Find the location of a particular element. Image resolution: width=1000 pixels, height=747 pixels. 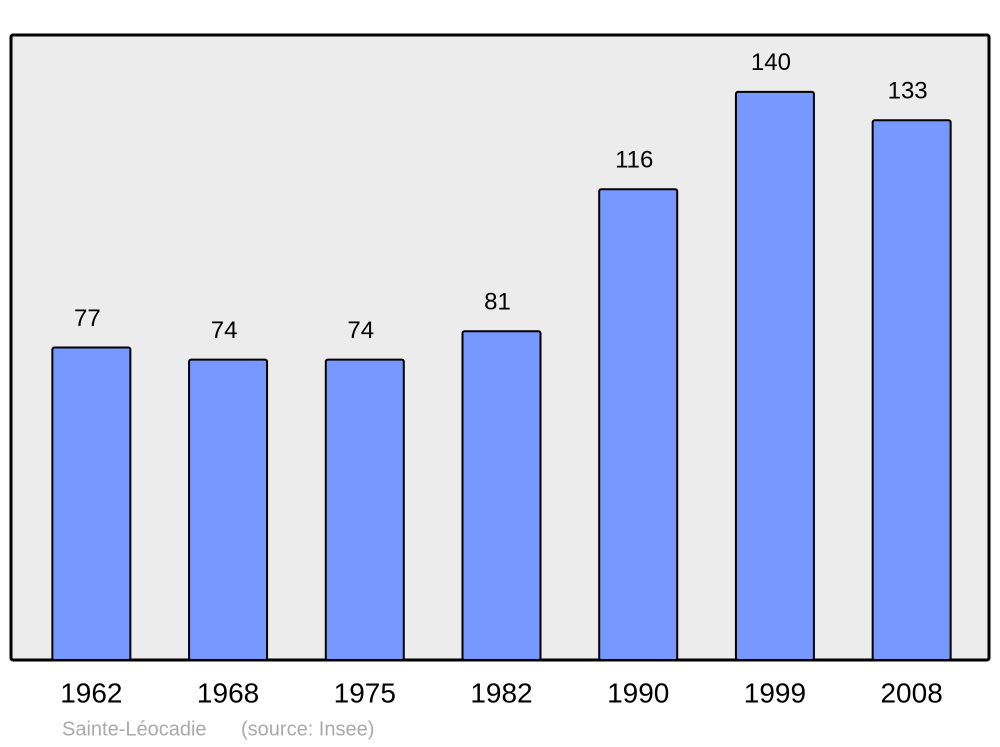

x-tick-label: 1968 is located at coordinates (228, 692).